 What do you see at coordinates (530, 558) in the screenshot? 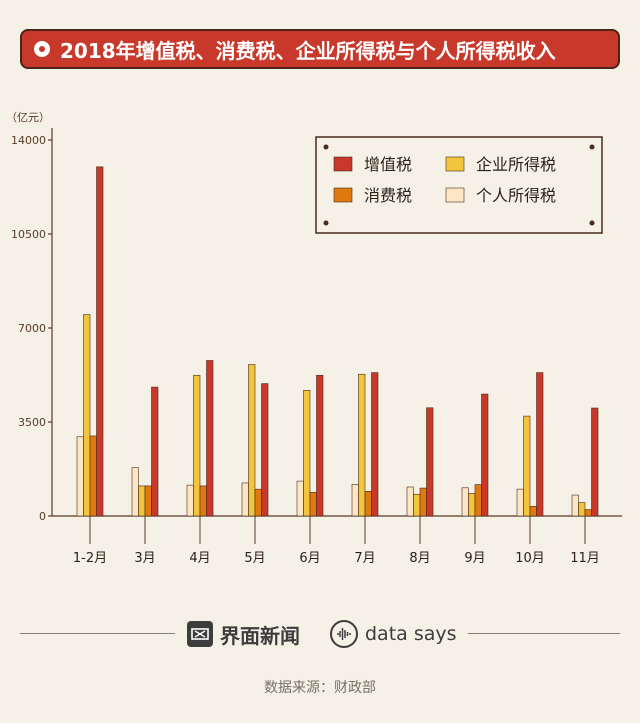
I see `x-tick-label: 10月` at bounding box center [530, 558].